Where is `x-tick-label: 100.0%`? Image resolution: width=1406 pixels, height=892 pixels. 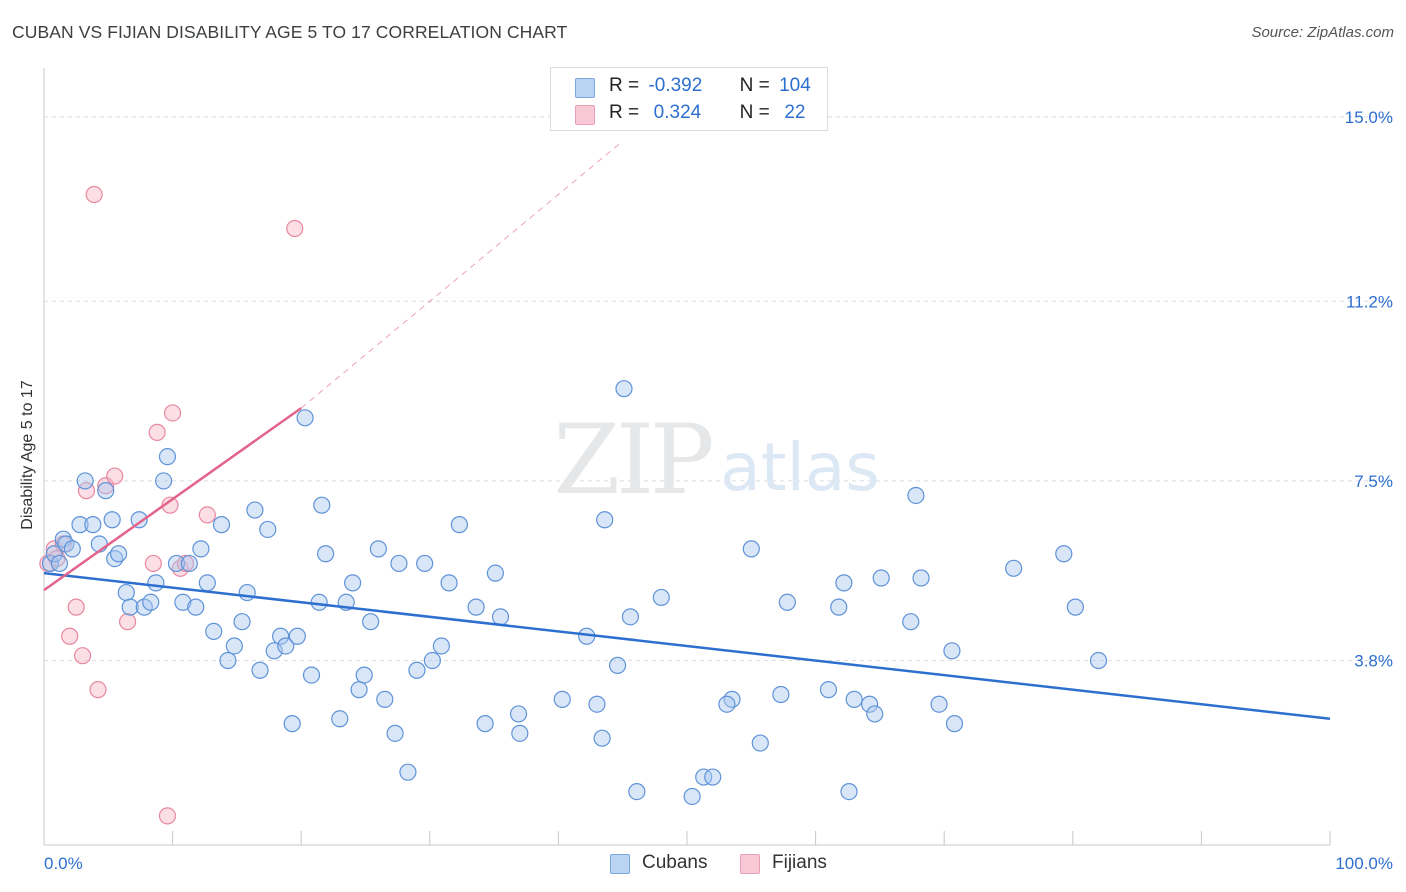
x-tick-label: 100.0% is located at coordinates (1364, 863).